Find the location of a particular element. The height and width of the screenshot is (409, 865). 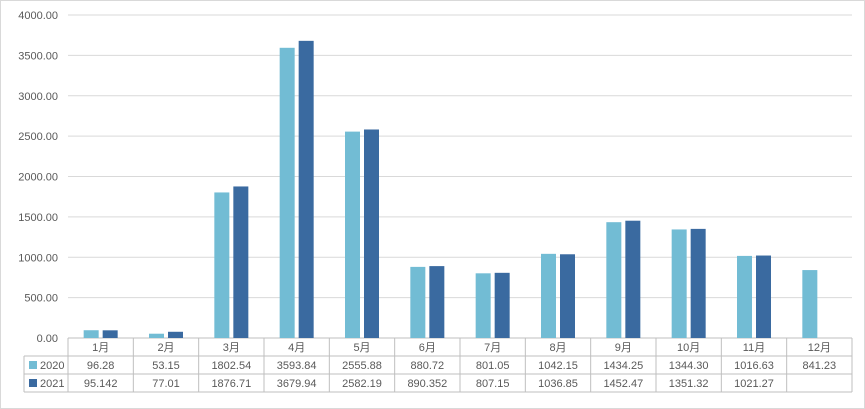

x-tick-label: 3月 is located at coordinates (231, 348).